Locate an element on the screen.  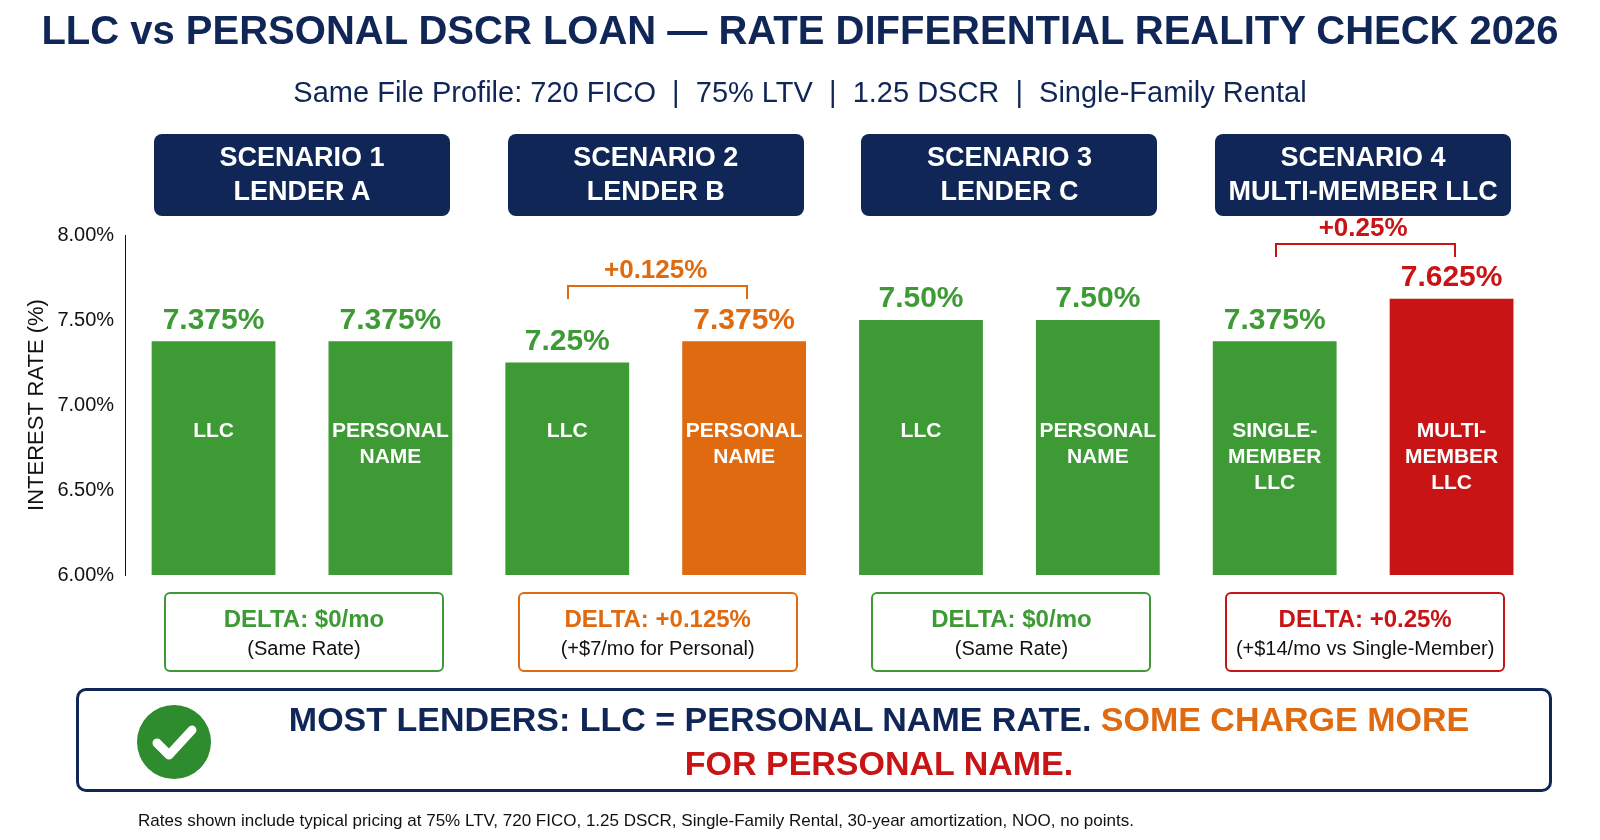
y-tick-label: 6.00% is located at coordinates (86, 573).